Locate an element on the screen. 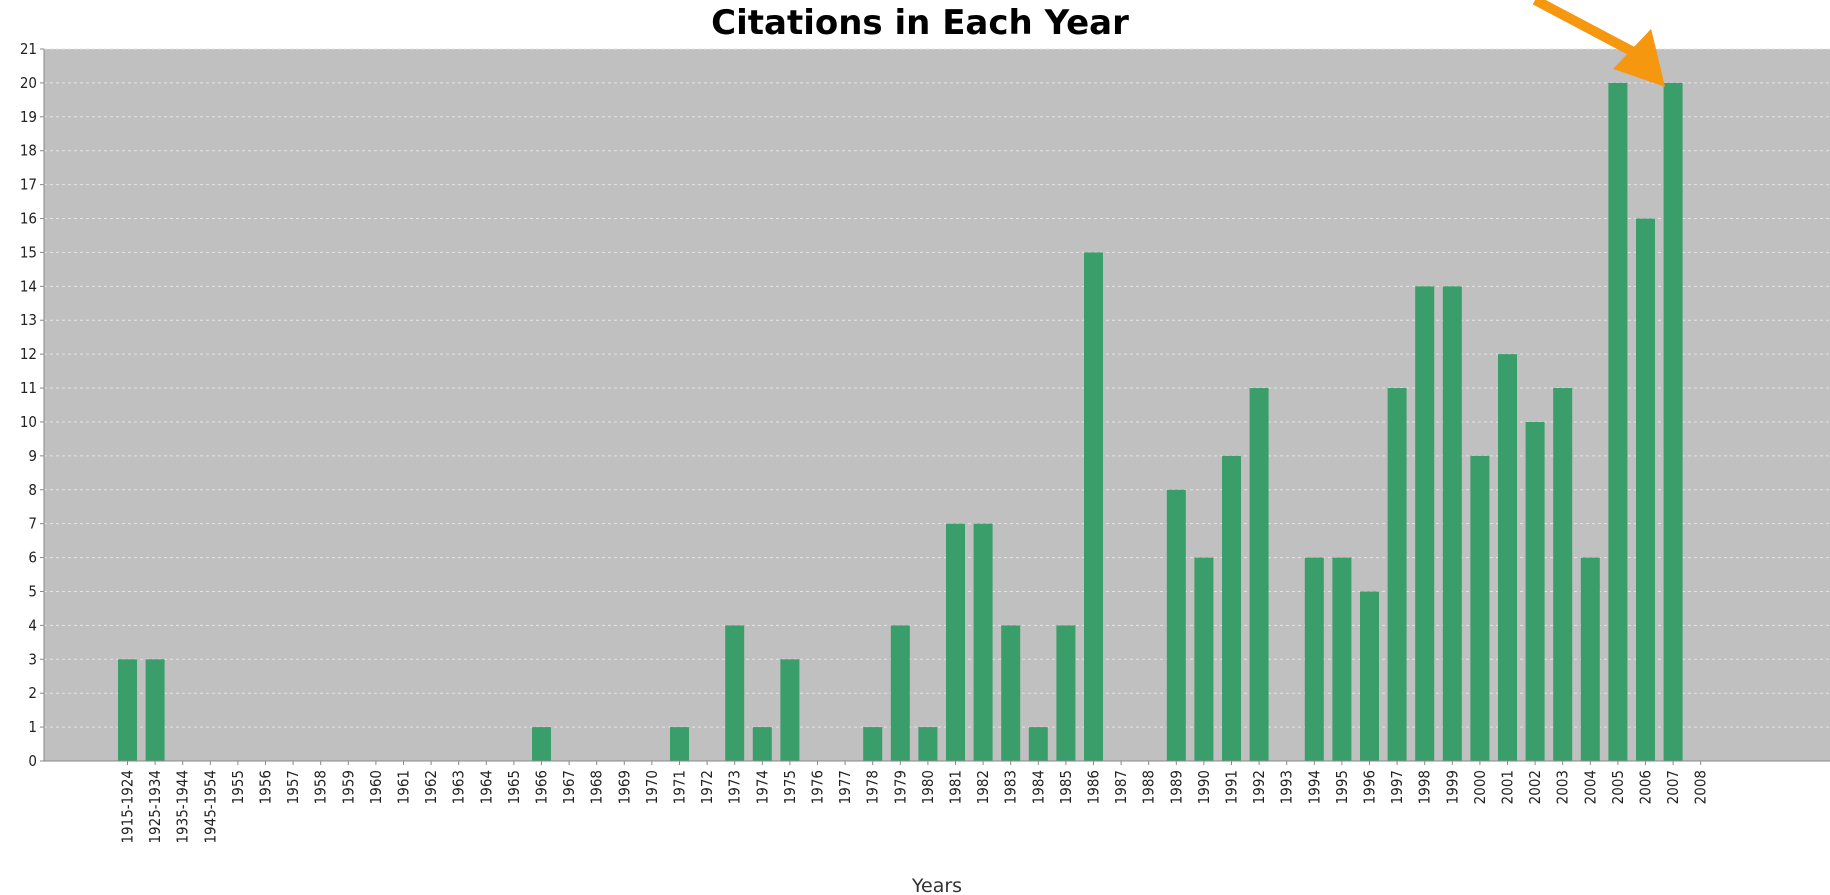 This screenshot has width=1830, height=895. y-tick-label: 3 is located at coordinates (32, 659).